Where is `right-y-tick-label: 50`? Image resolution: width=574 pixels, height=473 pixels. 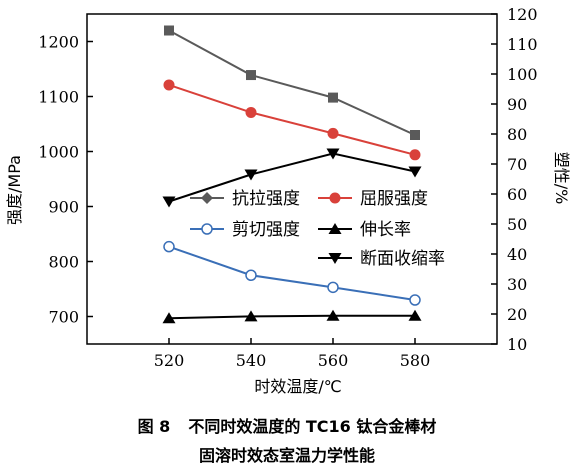
right-y-tick-label: 50 is located at coordinates (517, 224).